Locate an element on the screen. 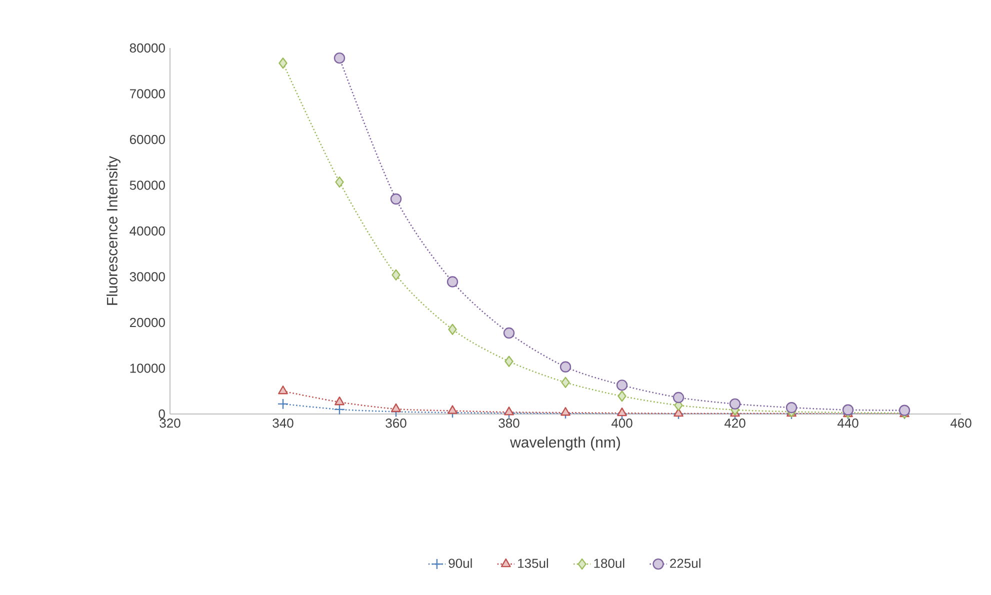 This screenshot has width=991, height=595. y-axis-title: Fluorescence Intensity is located at coordinates (113, 230).